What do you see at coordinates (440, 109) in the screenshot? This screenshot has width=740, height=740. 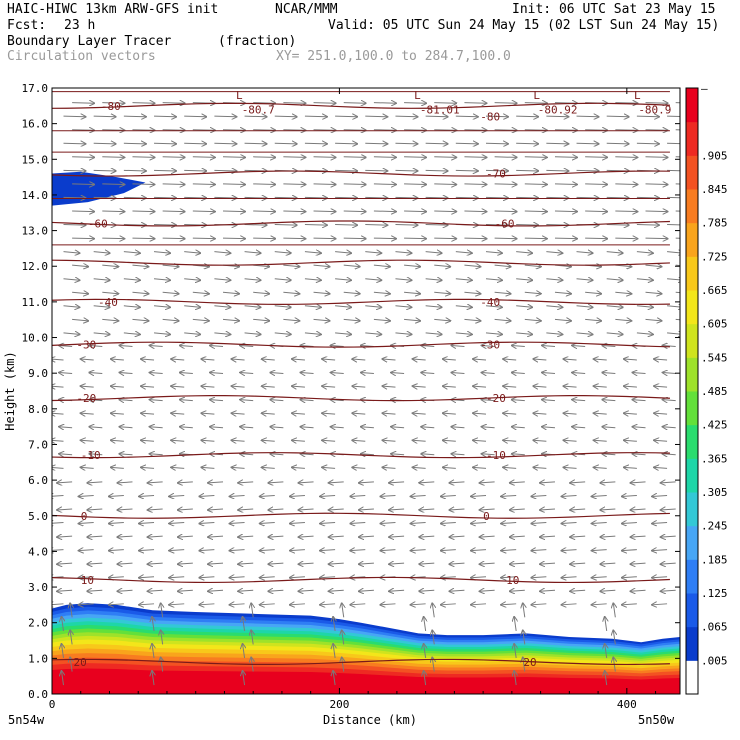 I see `low-value: -81.01` at bounding box center [440, 109].